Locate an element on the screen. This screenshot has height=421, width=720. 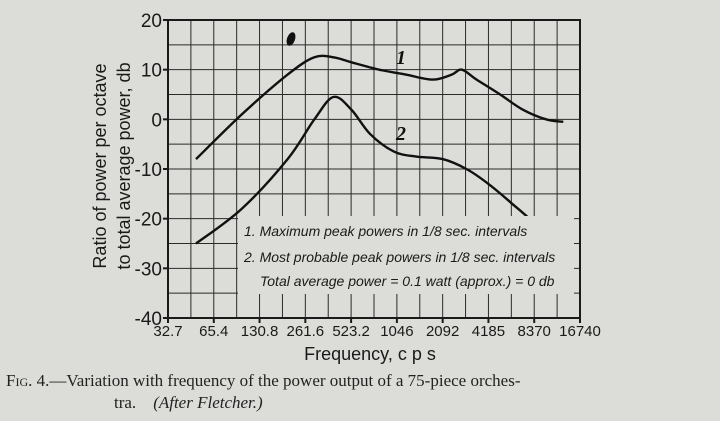
y-axis-label-line2: to total average power, db is located at coordinates (124, 165).